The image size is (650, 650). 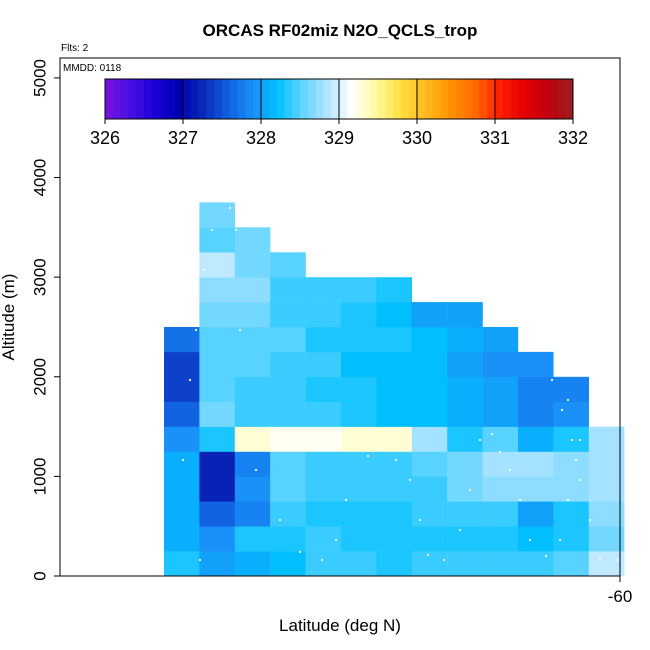 I want to click on colorbar-tick-label: 326, so click(x=105, y=138).